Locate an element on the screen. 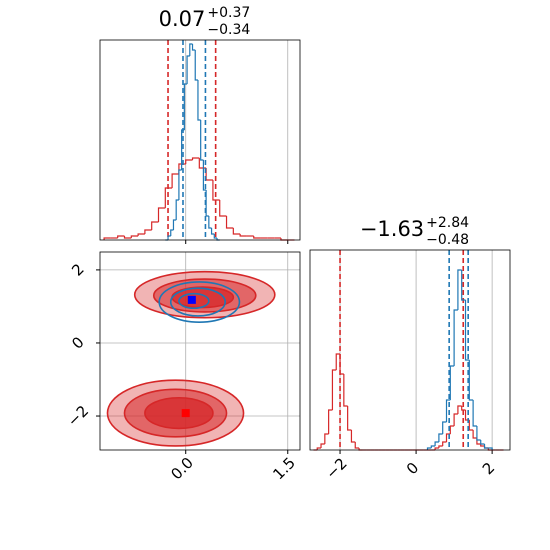  x-tick-label: 0.0 is located at coordinates (182, 469).